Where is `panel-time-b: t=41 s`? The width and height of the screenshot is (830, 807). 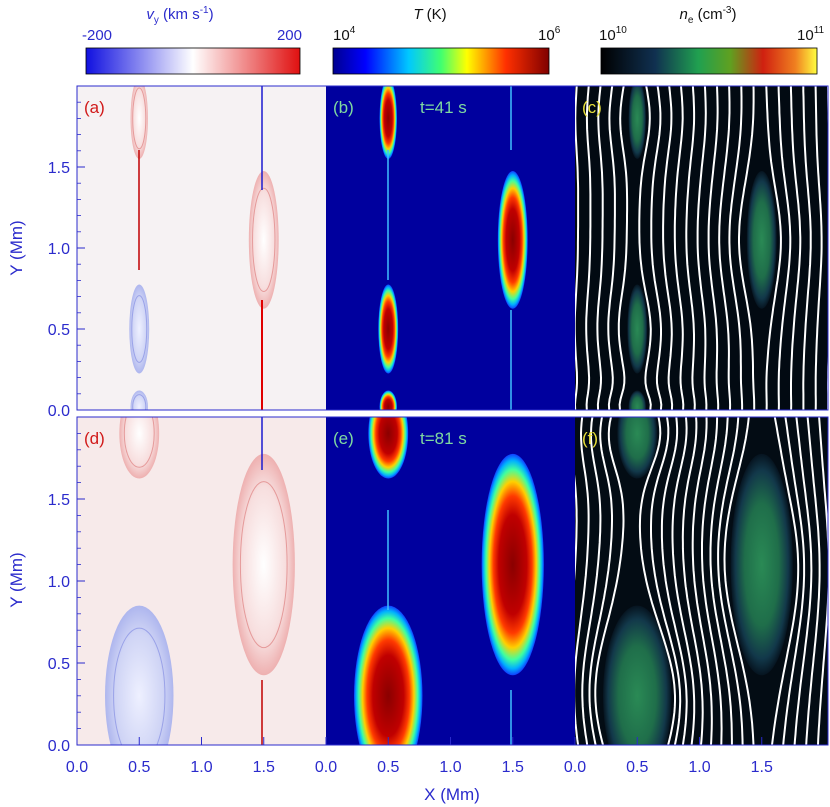 panel-time-b: t=41 s is located at coordinates (443, 107).